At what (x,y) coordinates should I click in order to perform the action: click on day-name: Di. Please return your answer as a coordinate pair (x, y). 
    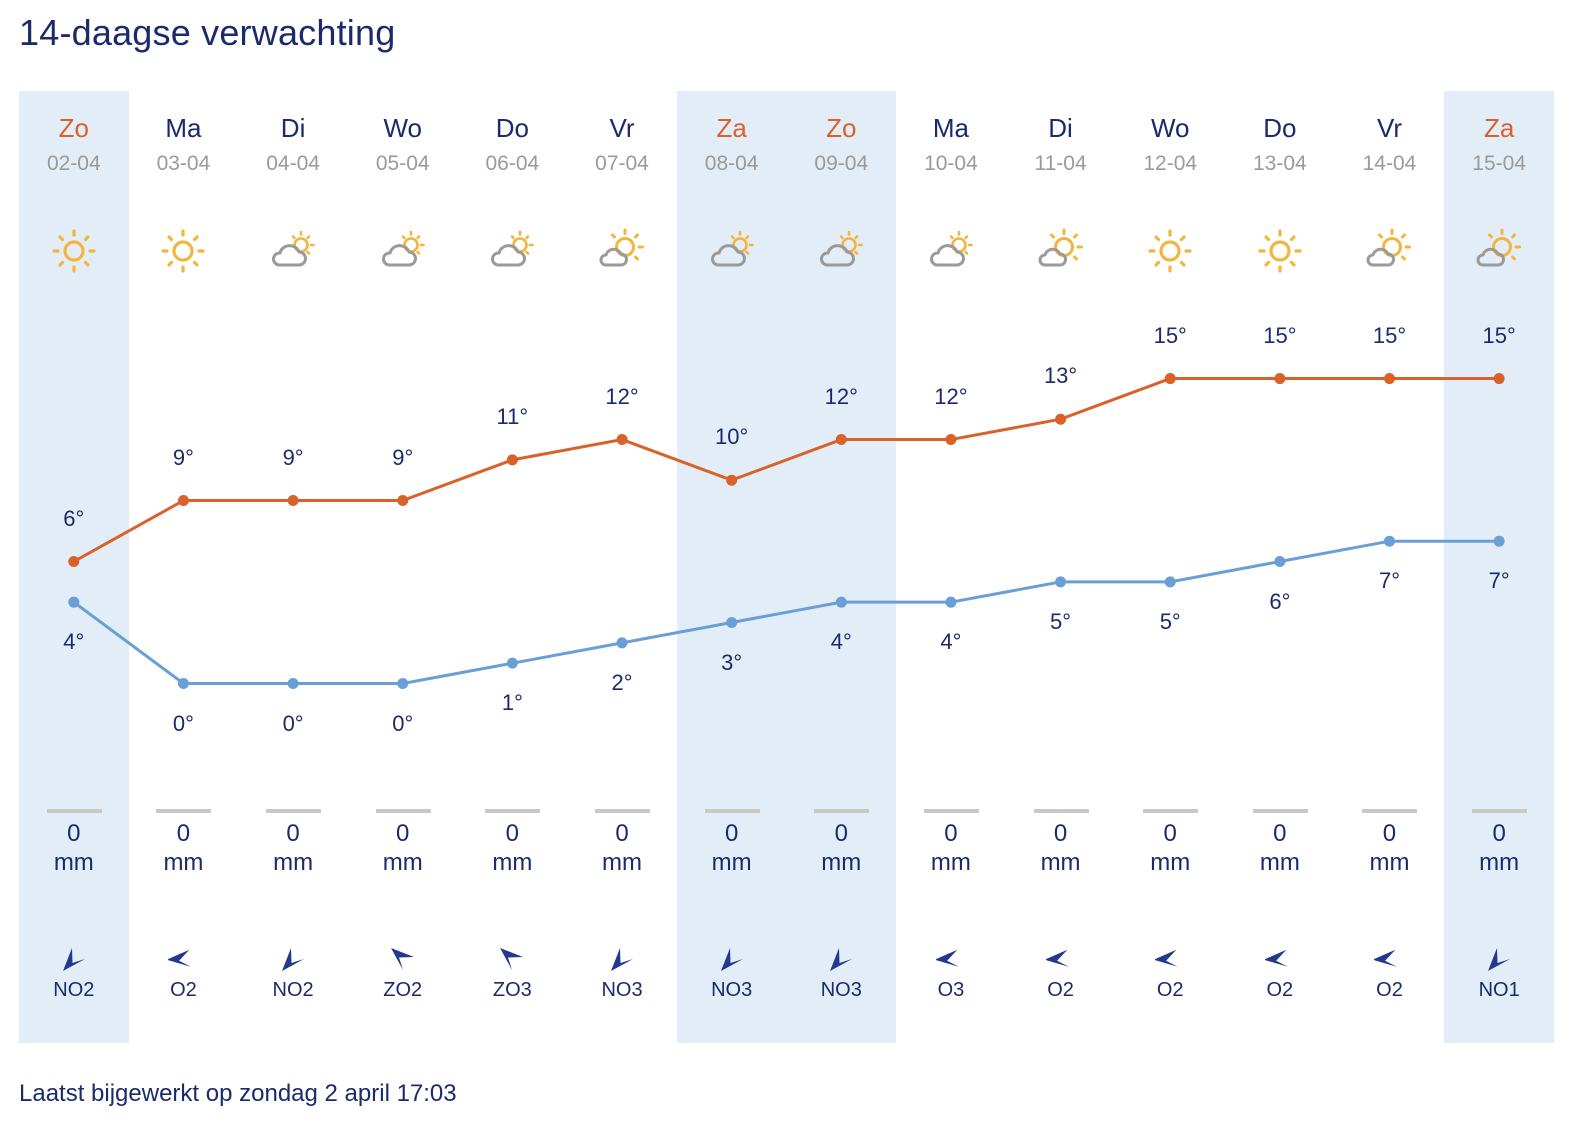
    Looking at the image, I should click on (293, 128).